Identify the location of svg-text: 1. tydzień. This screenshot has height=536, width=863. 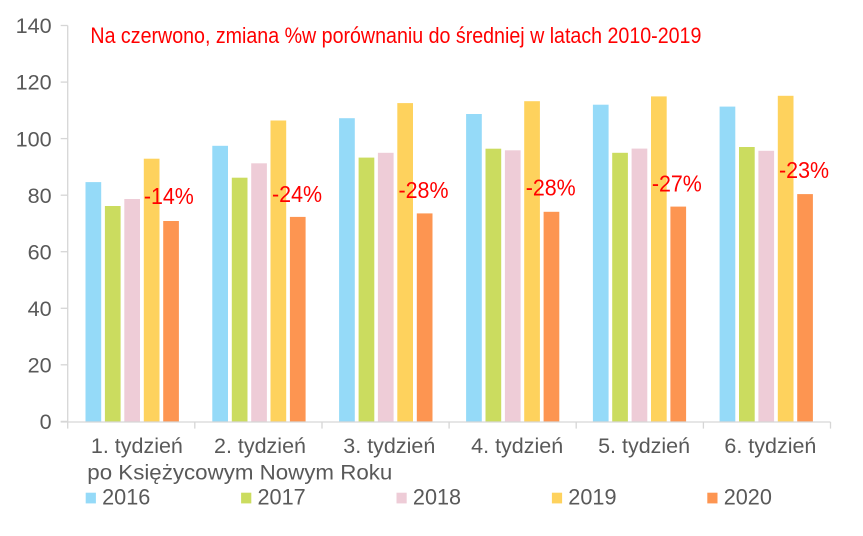
(137, 446).